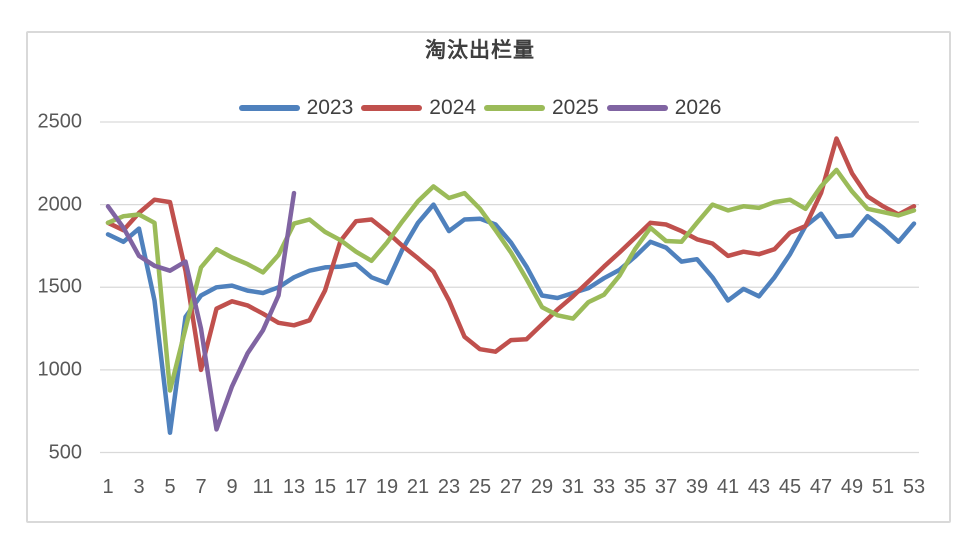 The height and width of the screenshot is (538, 960). I want to click on legend-item-2024: 2024, so click(418, 108).